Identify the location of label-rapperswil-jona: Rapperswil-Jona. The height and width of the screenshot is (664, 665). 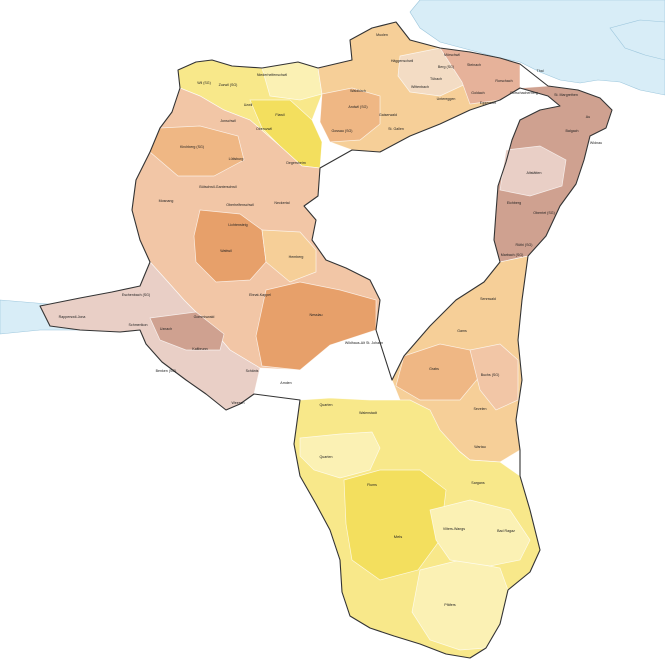
(72, 317).